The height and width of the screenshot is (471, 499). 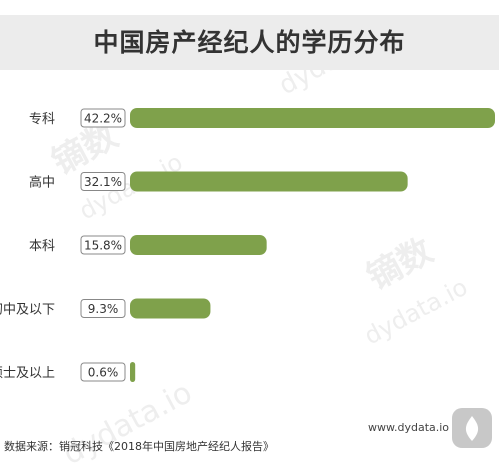 What do you see at coordinates (399, 264) in the screenshot?
I see `watermark-brand-cn: 镝数` at bounding box center [399, 264].